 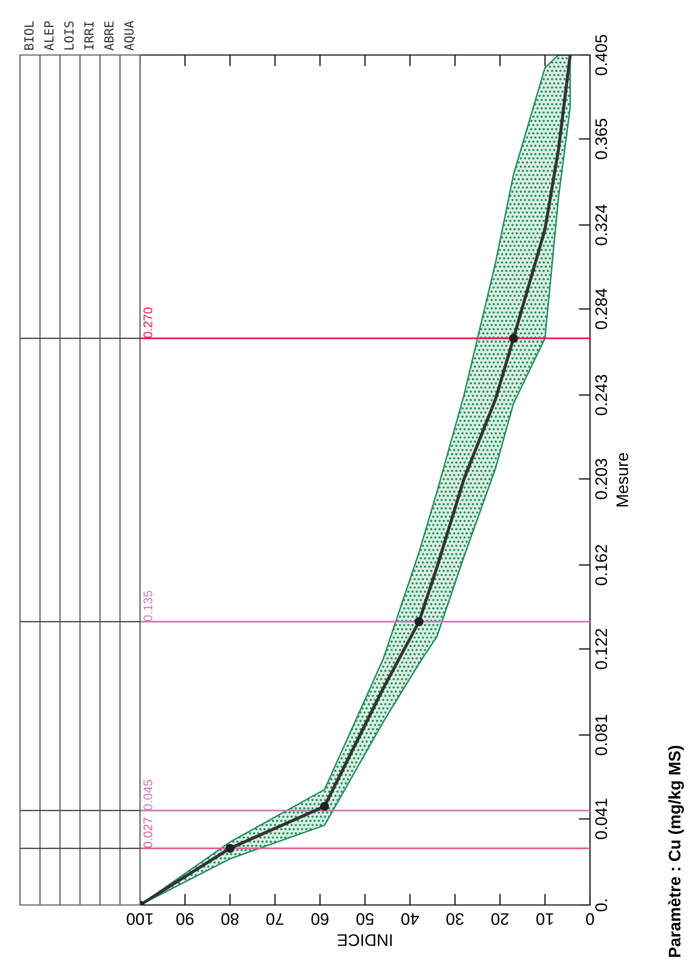 I want to click on ref-line-label: 0.045, so click(x=147, y=795).